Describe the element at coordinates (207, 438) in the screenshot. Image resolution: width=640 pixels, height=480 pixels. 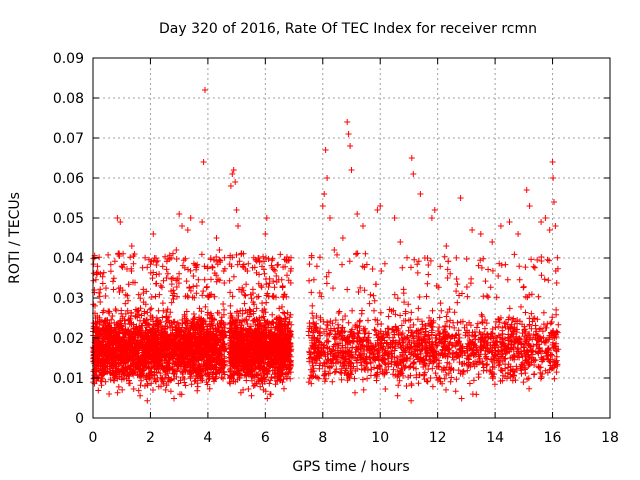
I see `x-tick-label: 4` at that location.